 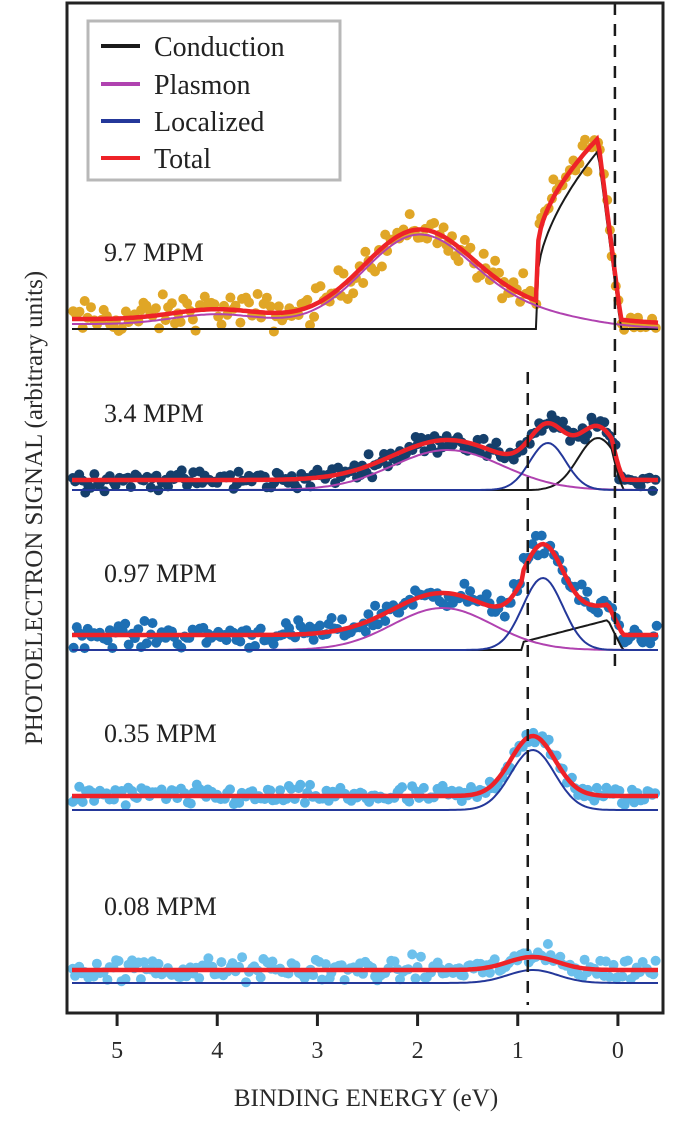 What do you see at coordinates (34, 508) in the screenshot?
I see `y-axis-title: PHOTOELECTRON SIGNAL (arbitrary units)` at bounding box center [34, 508].